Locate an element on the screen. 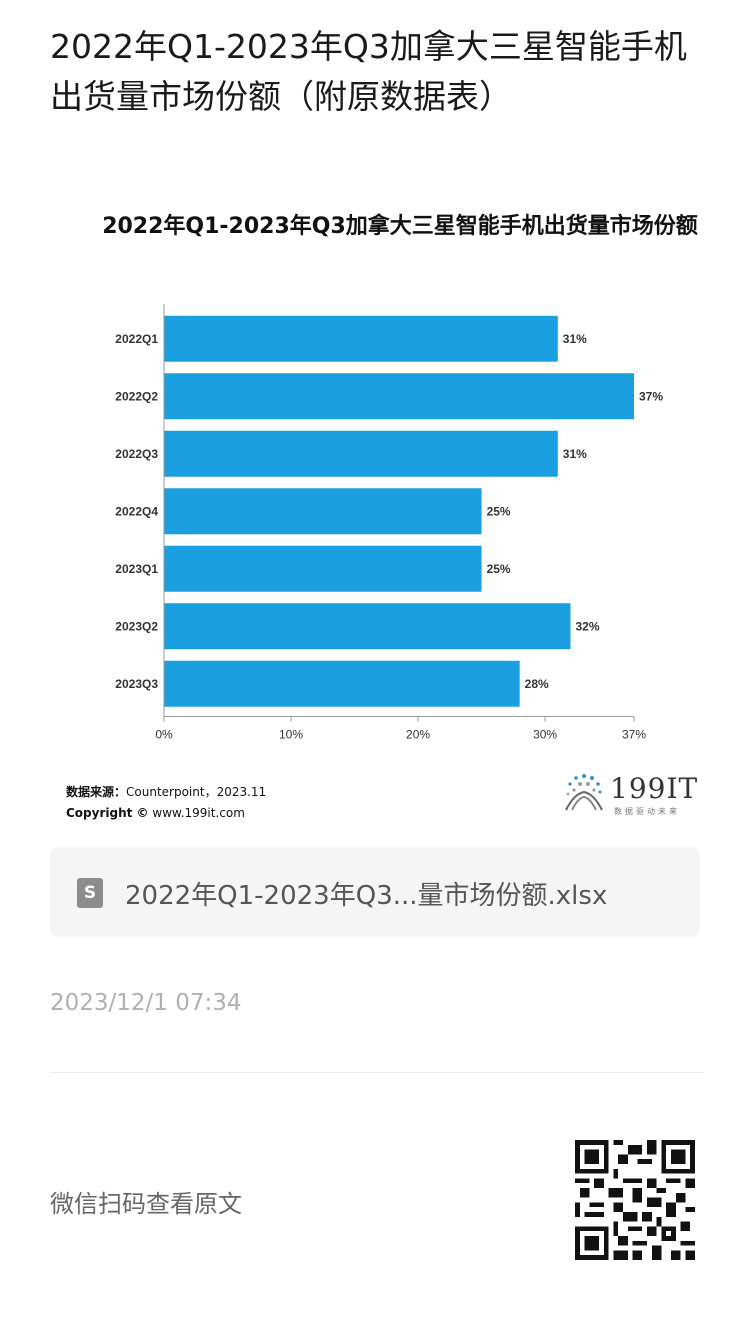 Image resolution: width=750 pixels, height=1329 pixels. category-label: 2022Q4 is located at coordinates (136, 511).